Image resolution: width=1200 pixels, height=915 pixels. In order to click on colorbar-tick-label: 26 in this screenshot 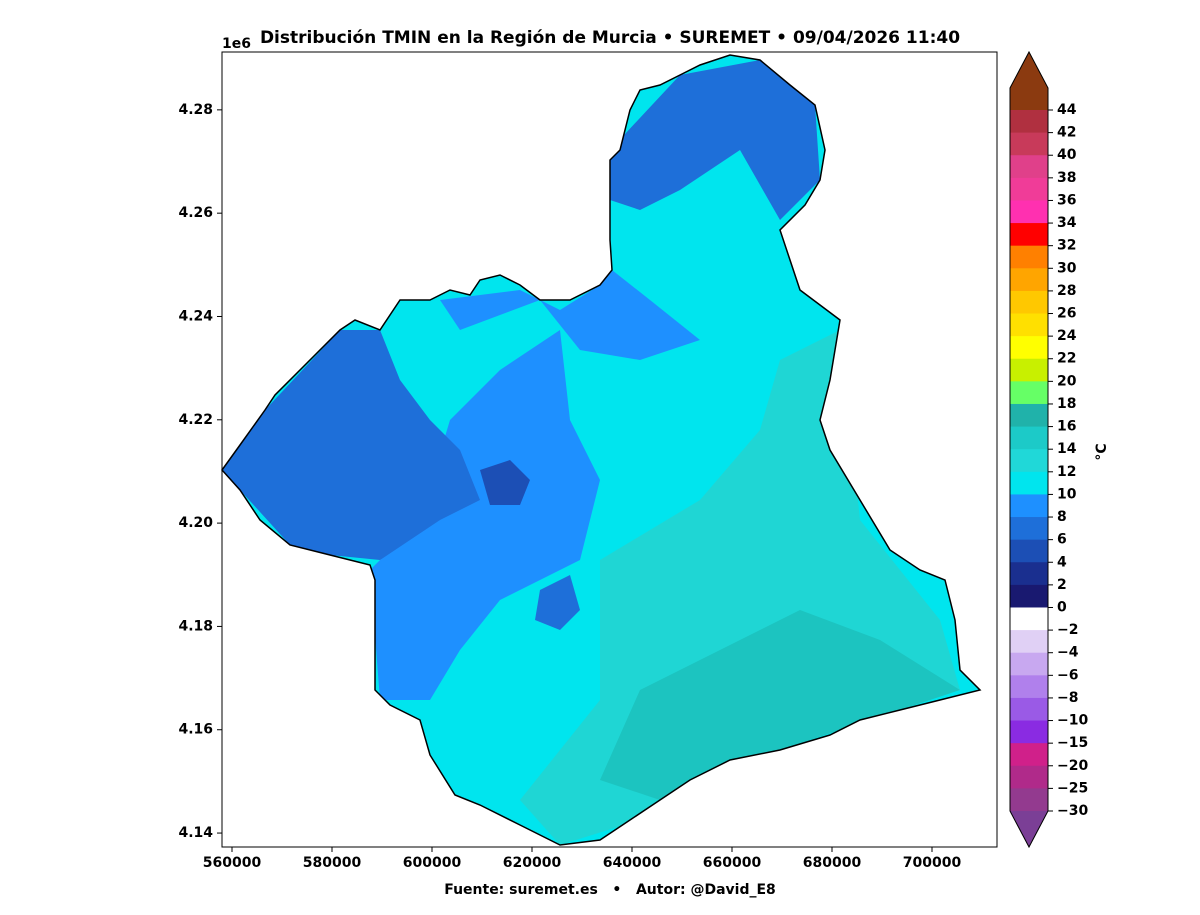, I will do `click(1066, 314)`.